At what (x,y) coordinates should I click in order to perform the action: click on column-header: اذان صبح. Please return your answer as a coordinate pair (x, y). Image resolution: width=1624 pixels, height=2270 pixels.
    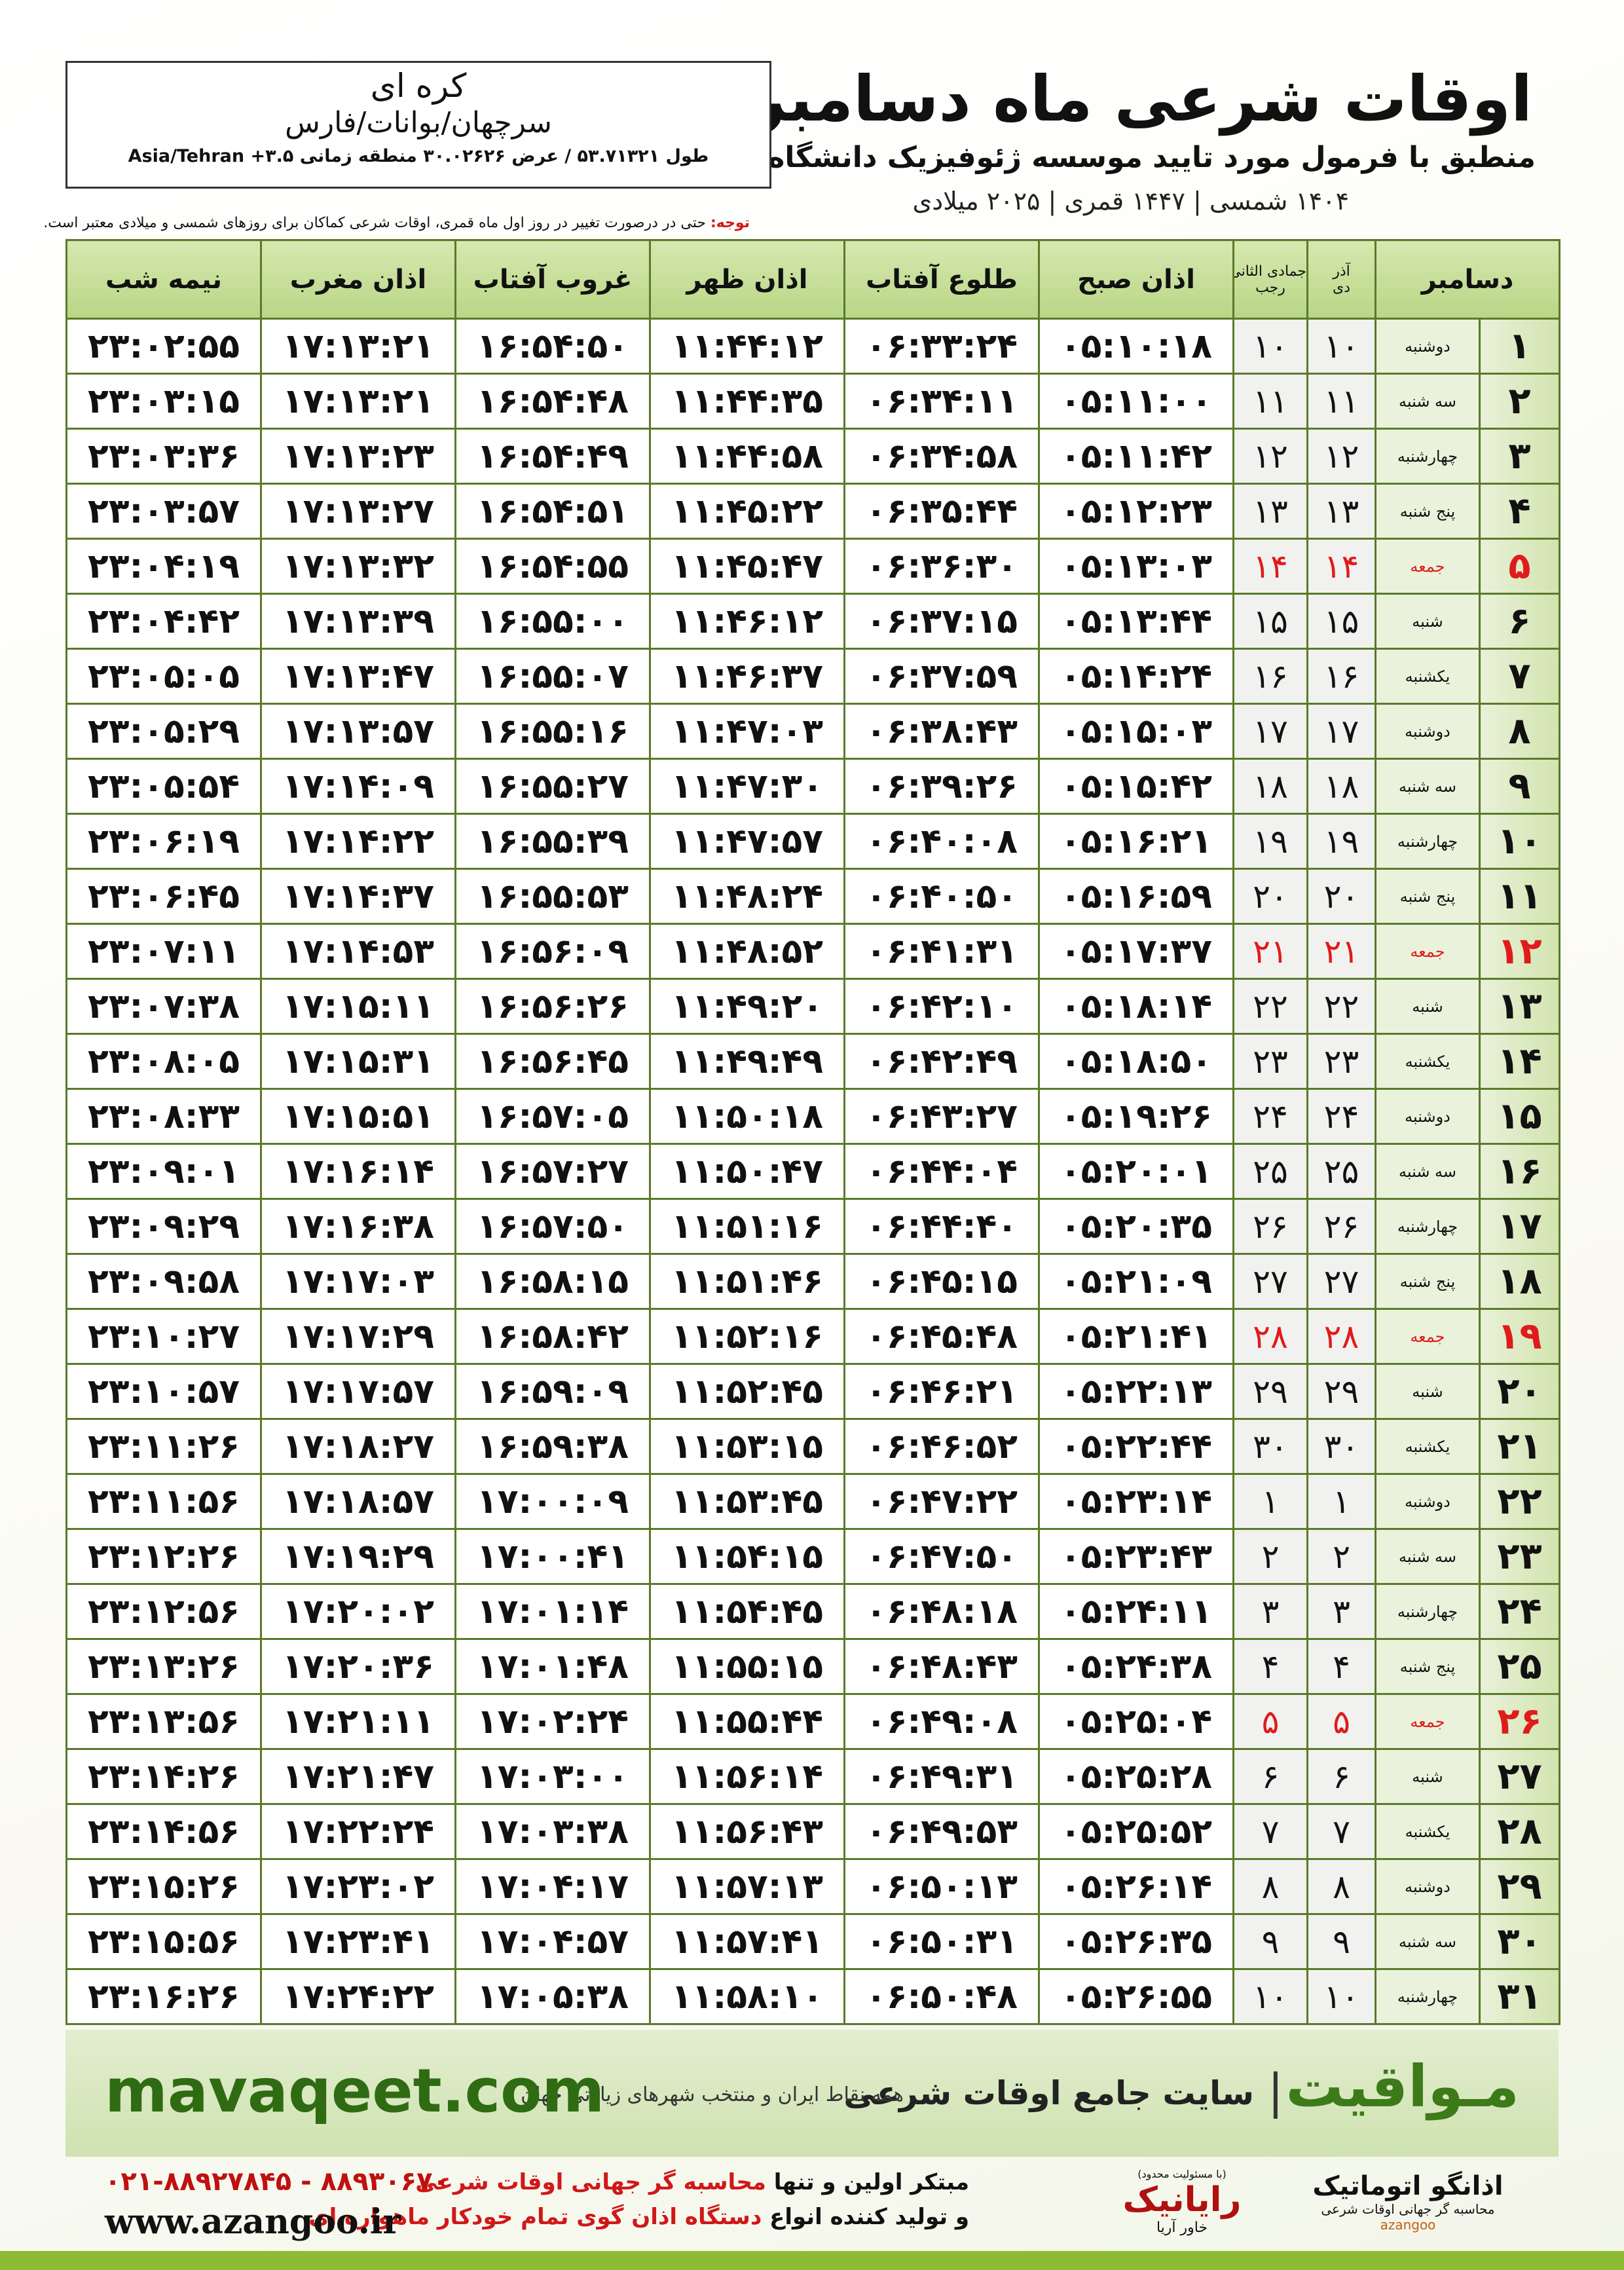
    Looking at the image, I should click on (1136, 279).